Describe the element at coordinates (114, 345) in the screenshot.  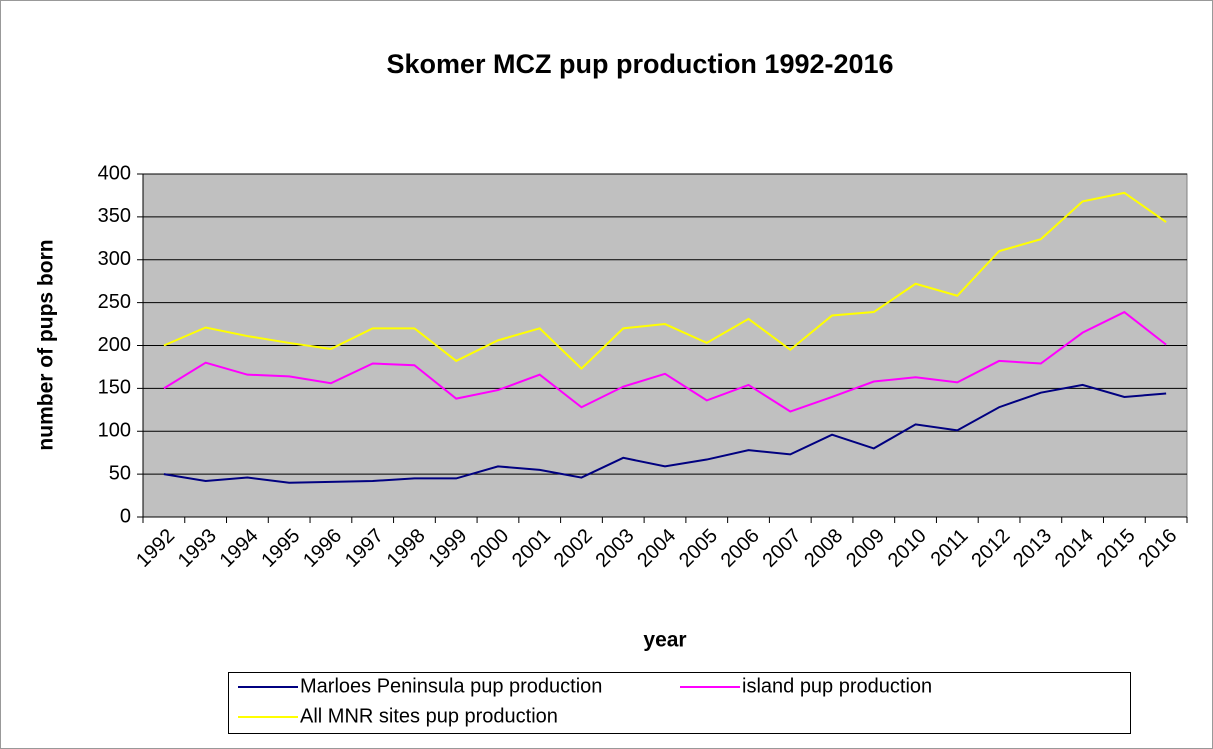
I see `y-tick-label: 200` at that location.